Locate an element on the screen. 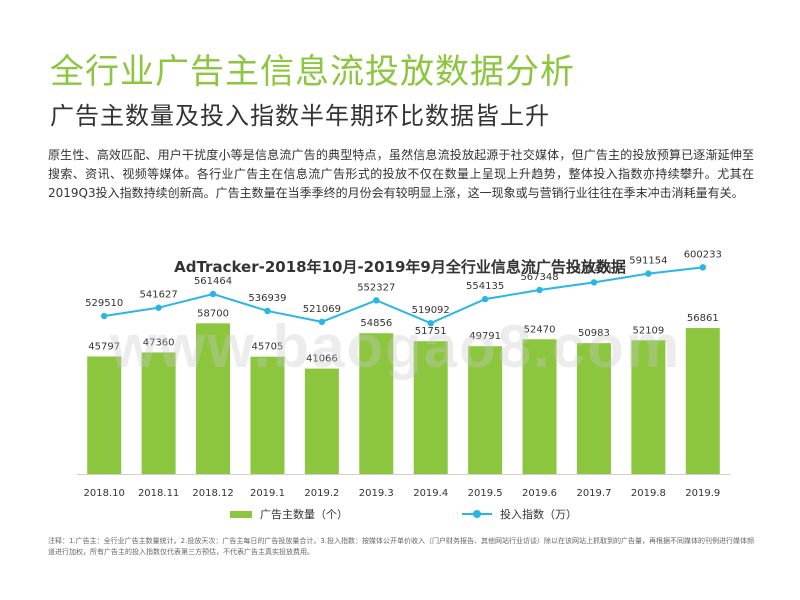  bar-value-label: 49791 is located at coordinates (485, 336).